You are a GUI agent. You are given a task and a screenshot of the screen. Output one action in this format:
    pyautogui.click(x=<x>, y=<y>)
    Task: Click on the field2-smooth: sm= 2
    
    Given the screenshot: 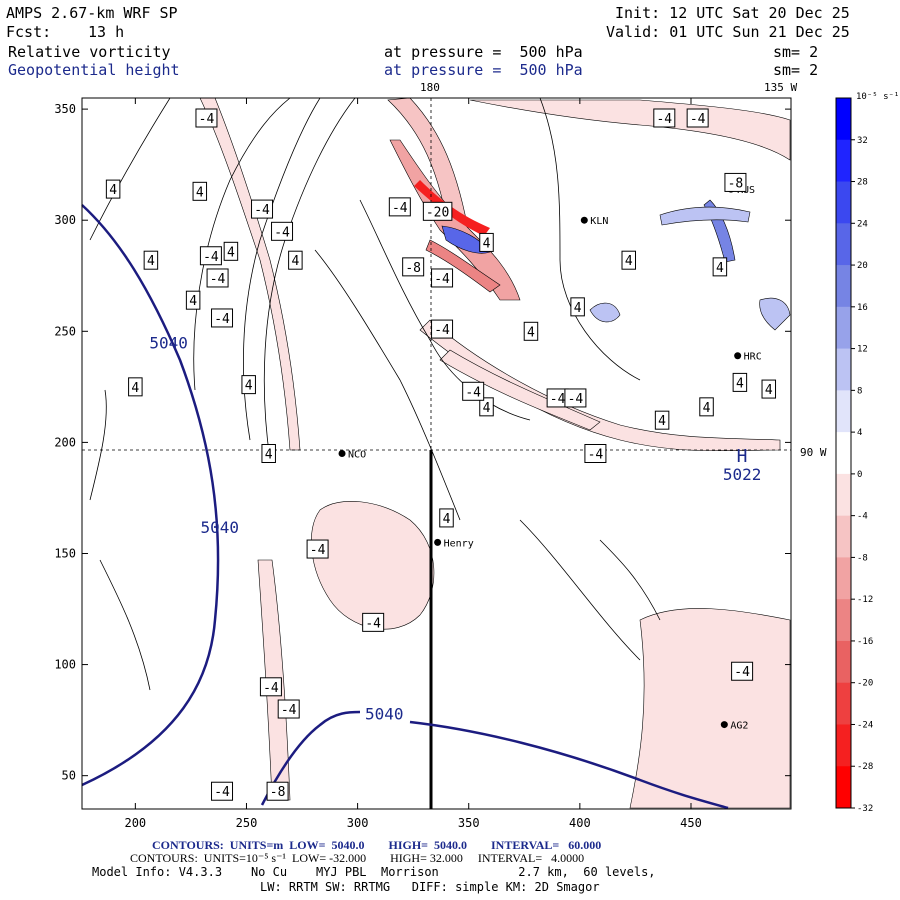 What is the action you would take?
    pyautogui.click(x=796, y=70)
    